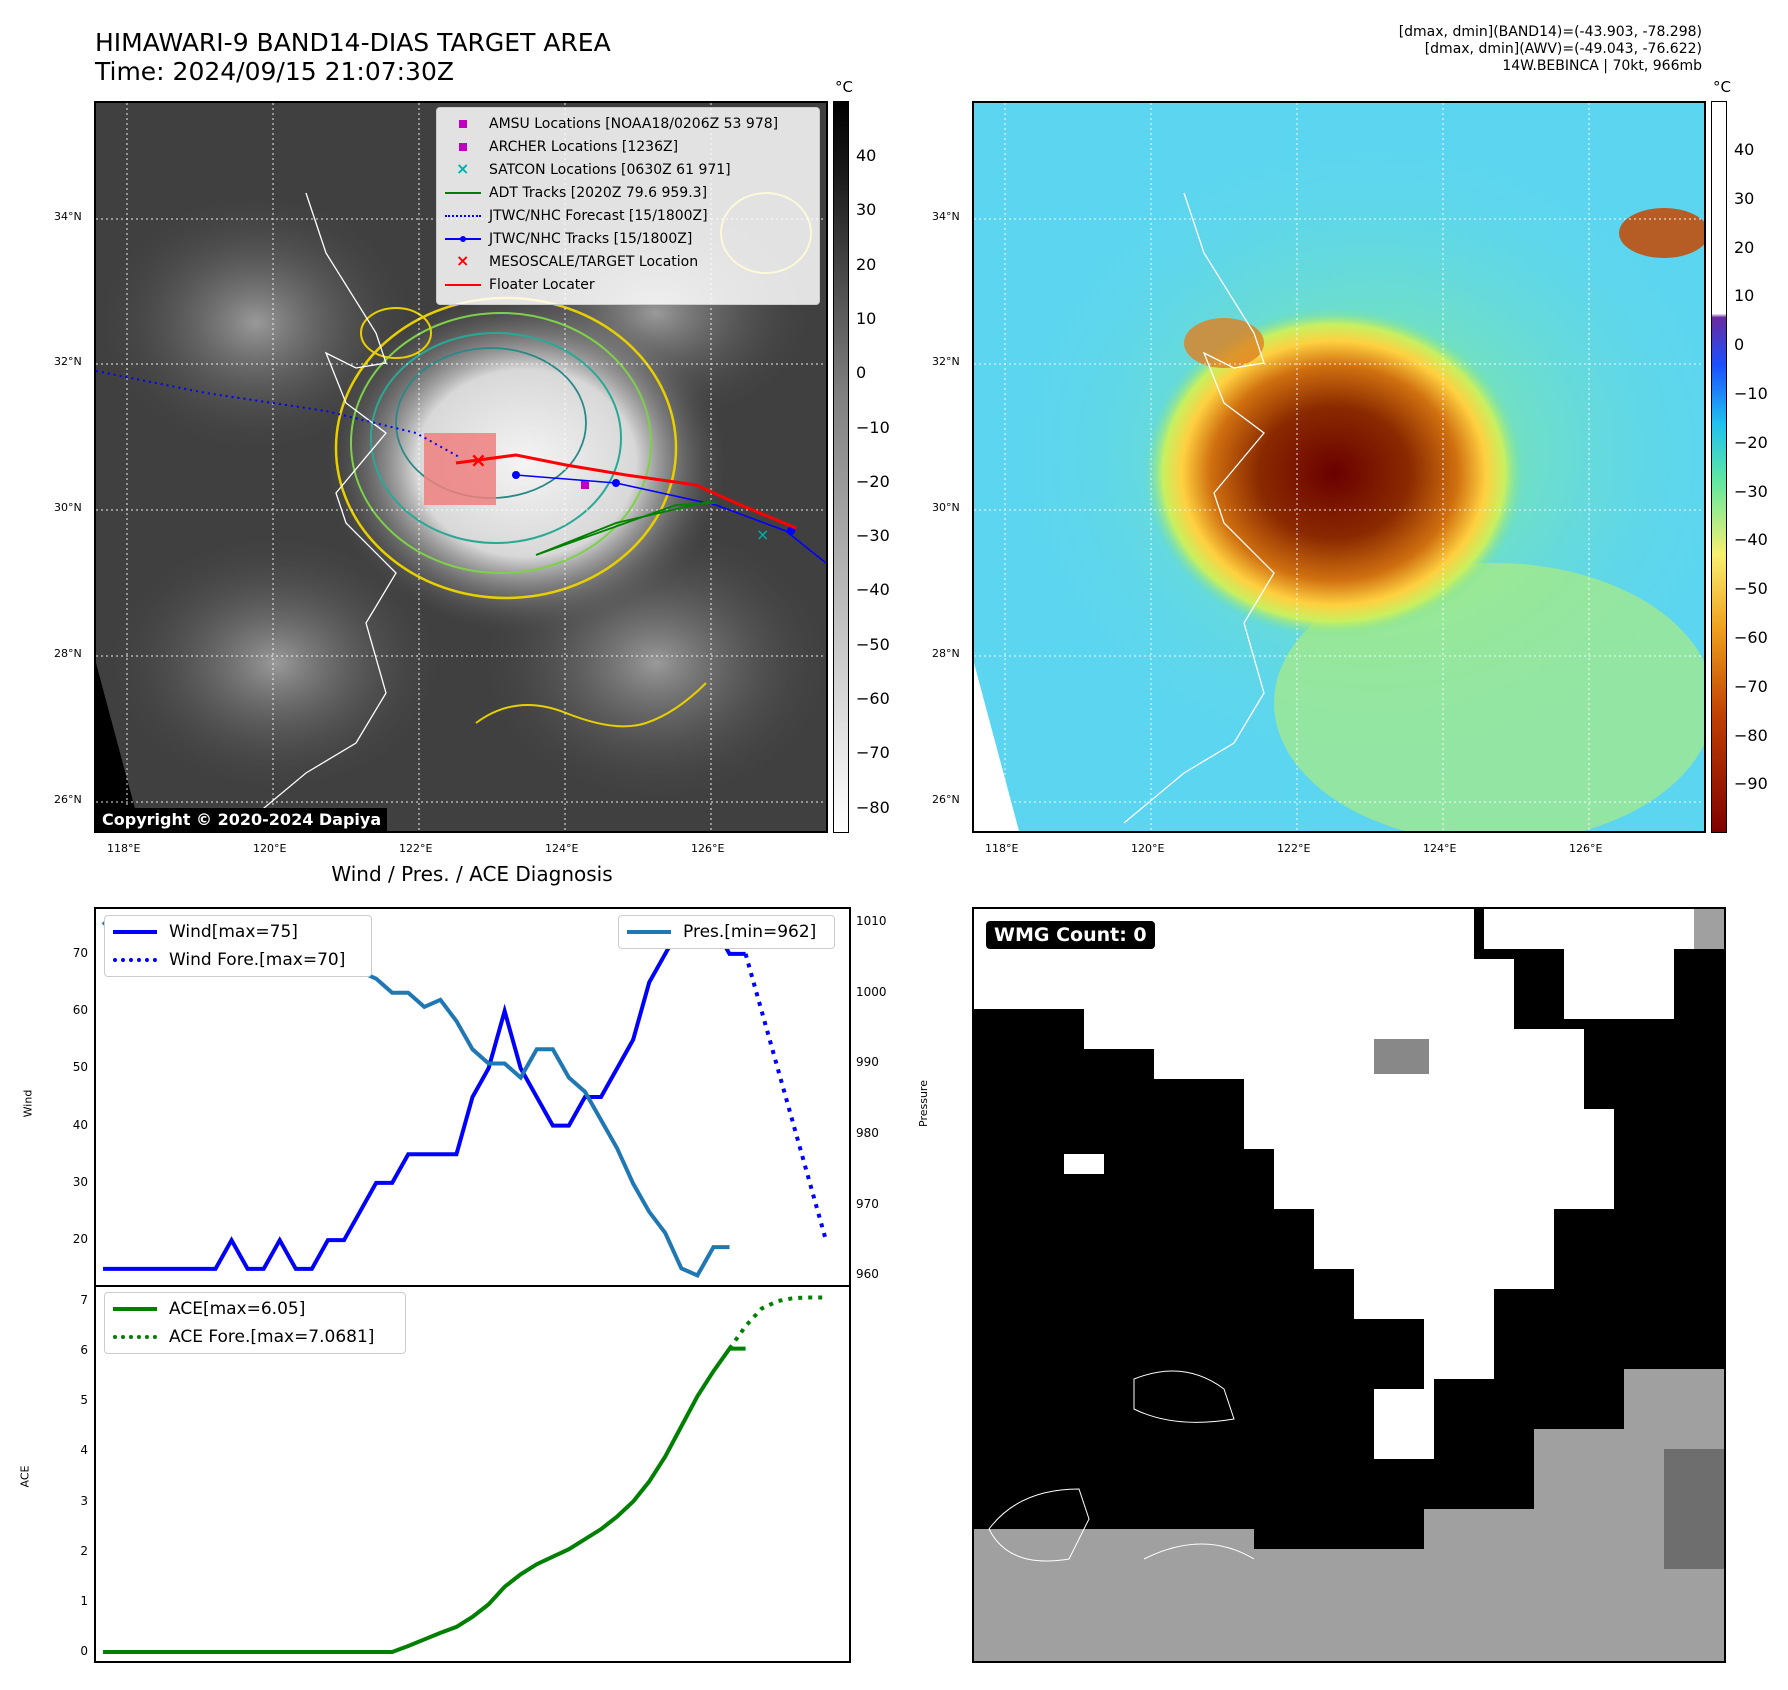  I want to click on awv-nodata-wedge, so click(996, 747).